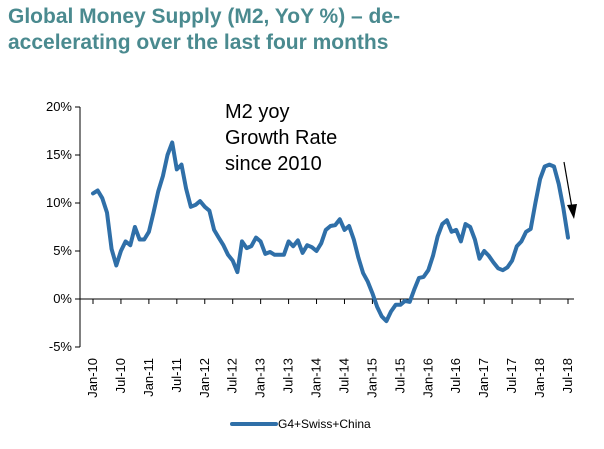 This screenshot has height=449, width=604. Describe the element at coordinates (198, 42) in the screenshot. I see `chart-title-line-2: accelerating over the last four months` at that location.